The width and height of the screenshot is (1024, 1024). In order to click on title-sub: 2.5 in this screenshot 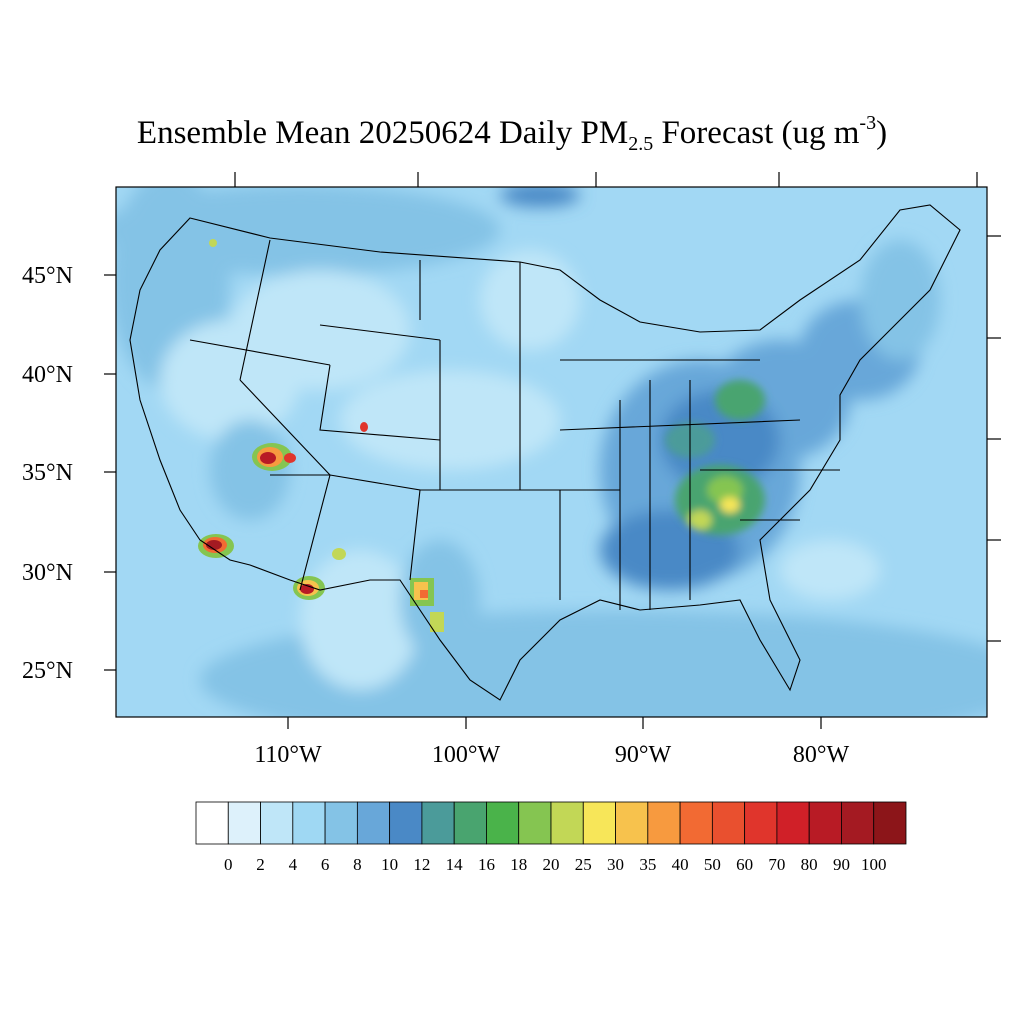, I will do `click(641, 144)`.